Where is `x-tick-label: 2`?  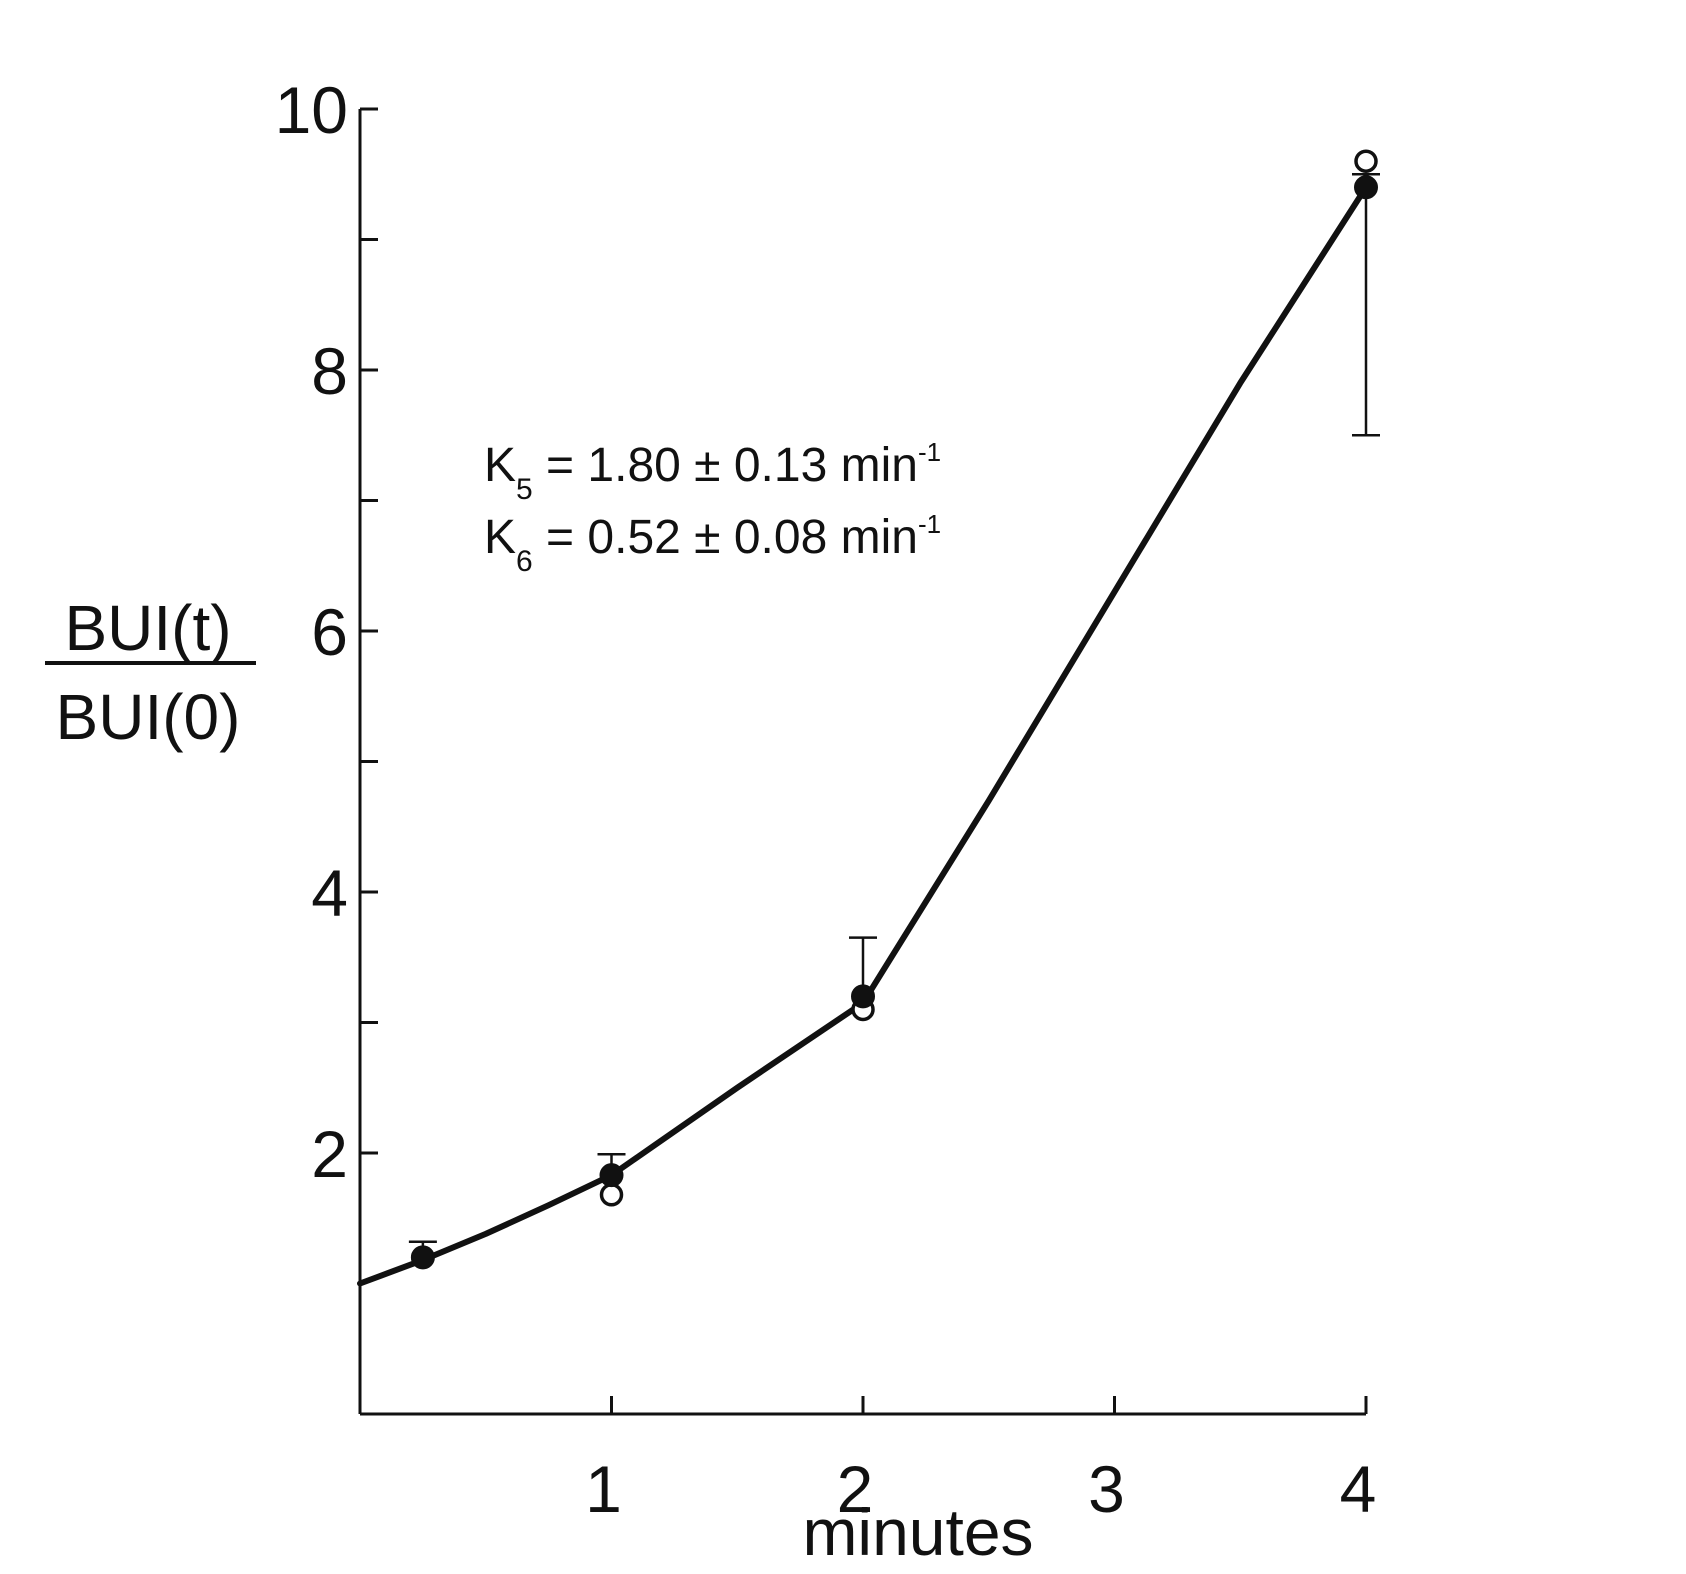 x-tick-label: 2 is located at coordinates (855, 1489).